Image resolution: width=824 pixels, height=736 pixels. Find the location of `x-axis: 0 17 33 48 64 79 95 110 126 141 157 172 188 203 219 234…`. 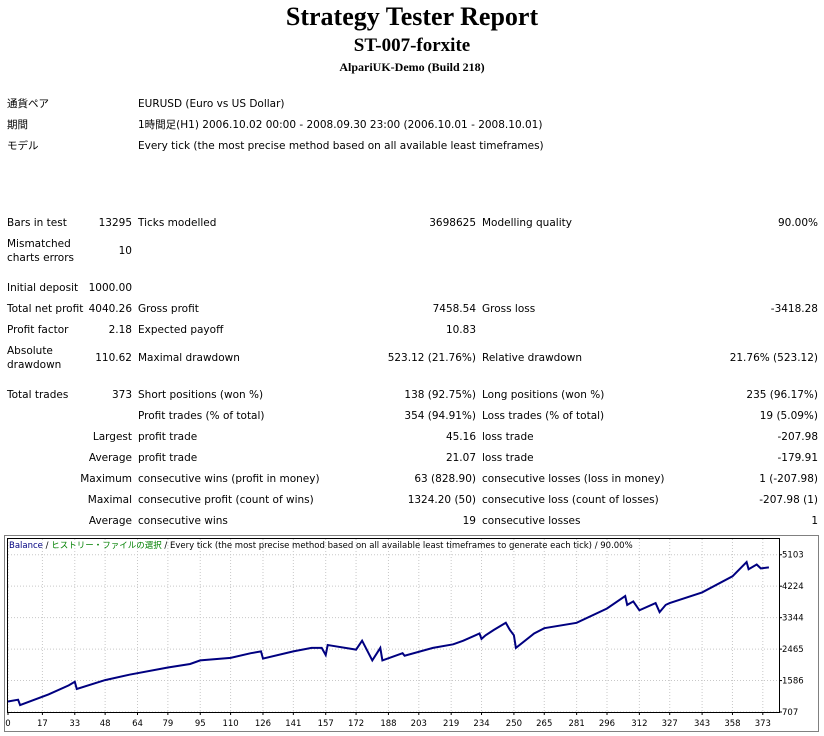

x-axis: 0 17 33 48 64 79 95 110 126 141 157 172 188 203 219 234… is located at coordinates (388, 720).